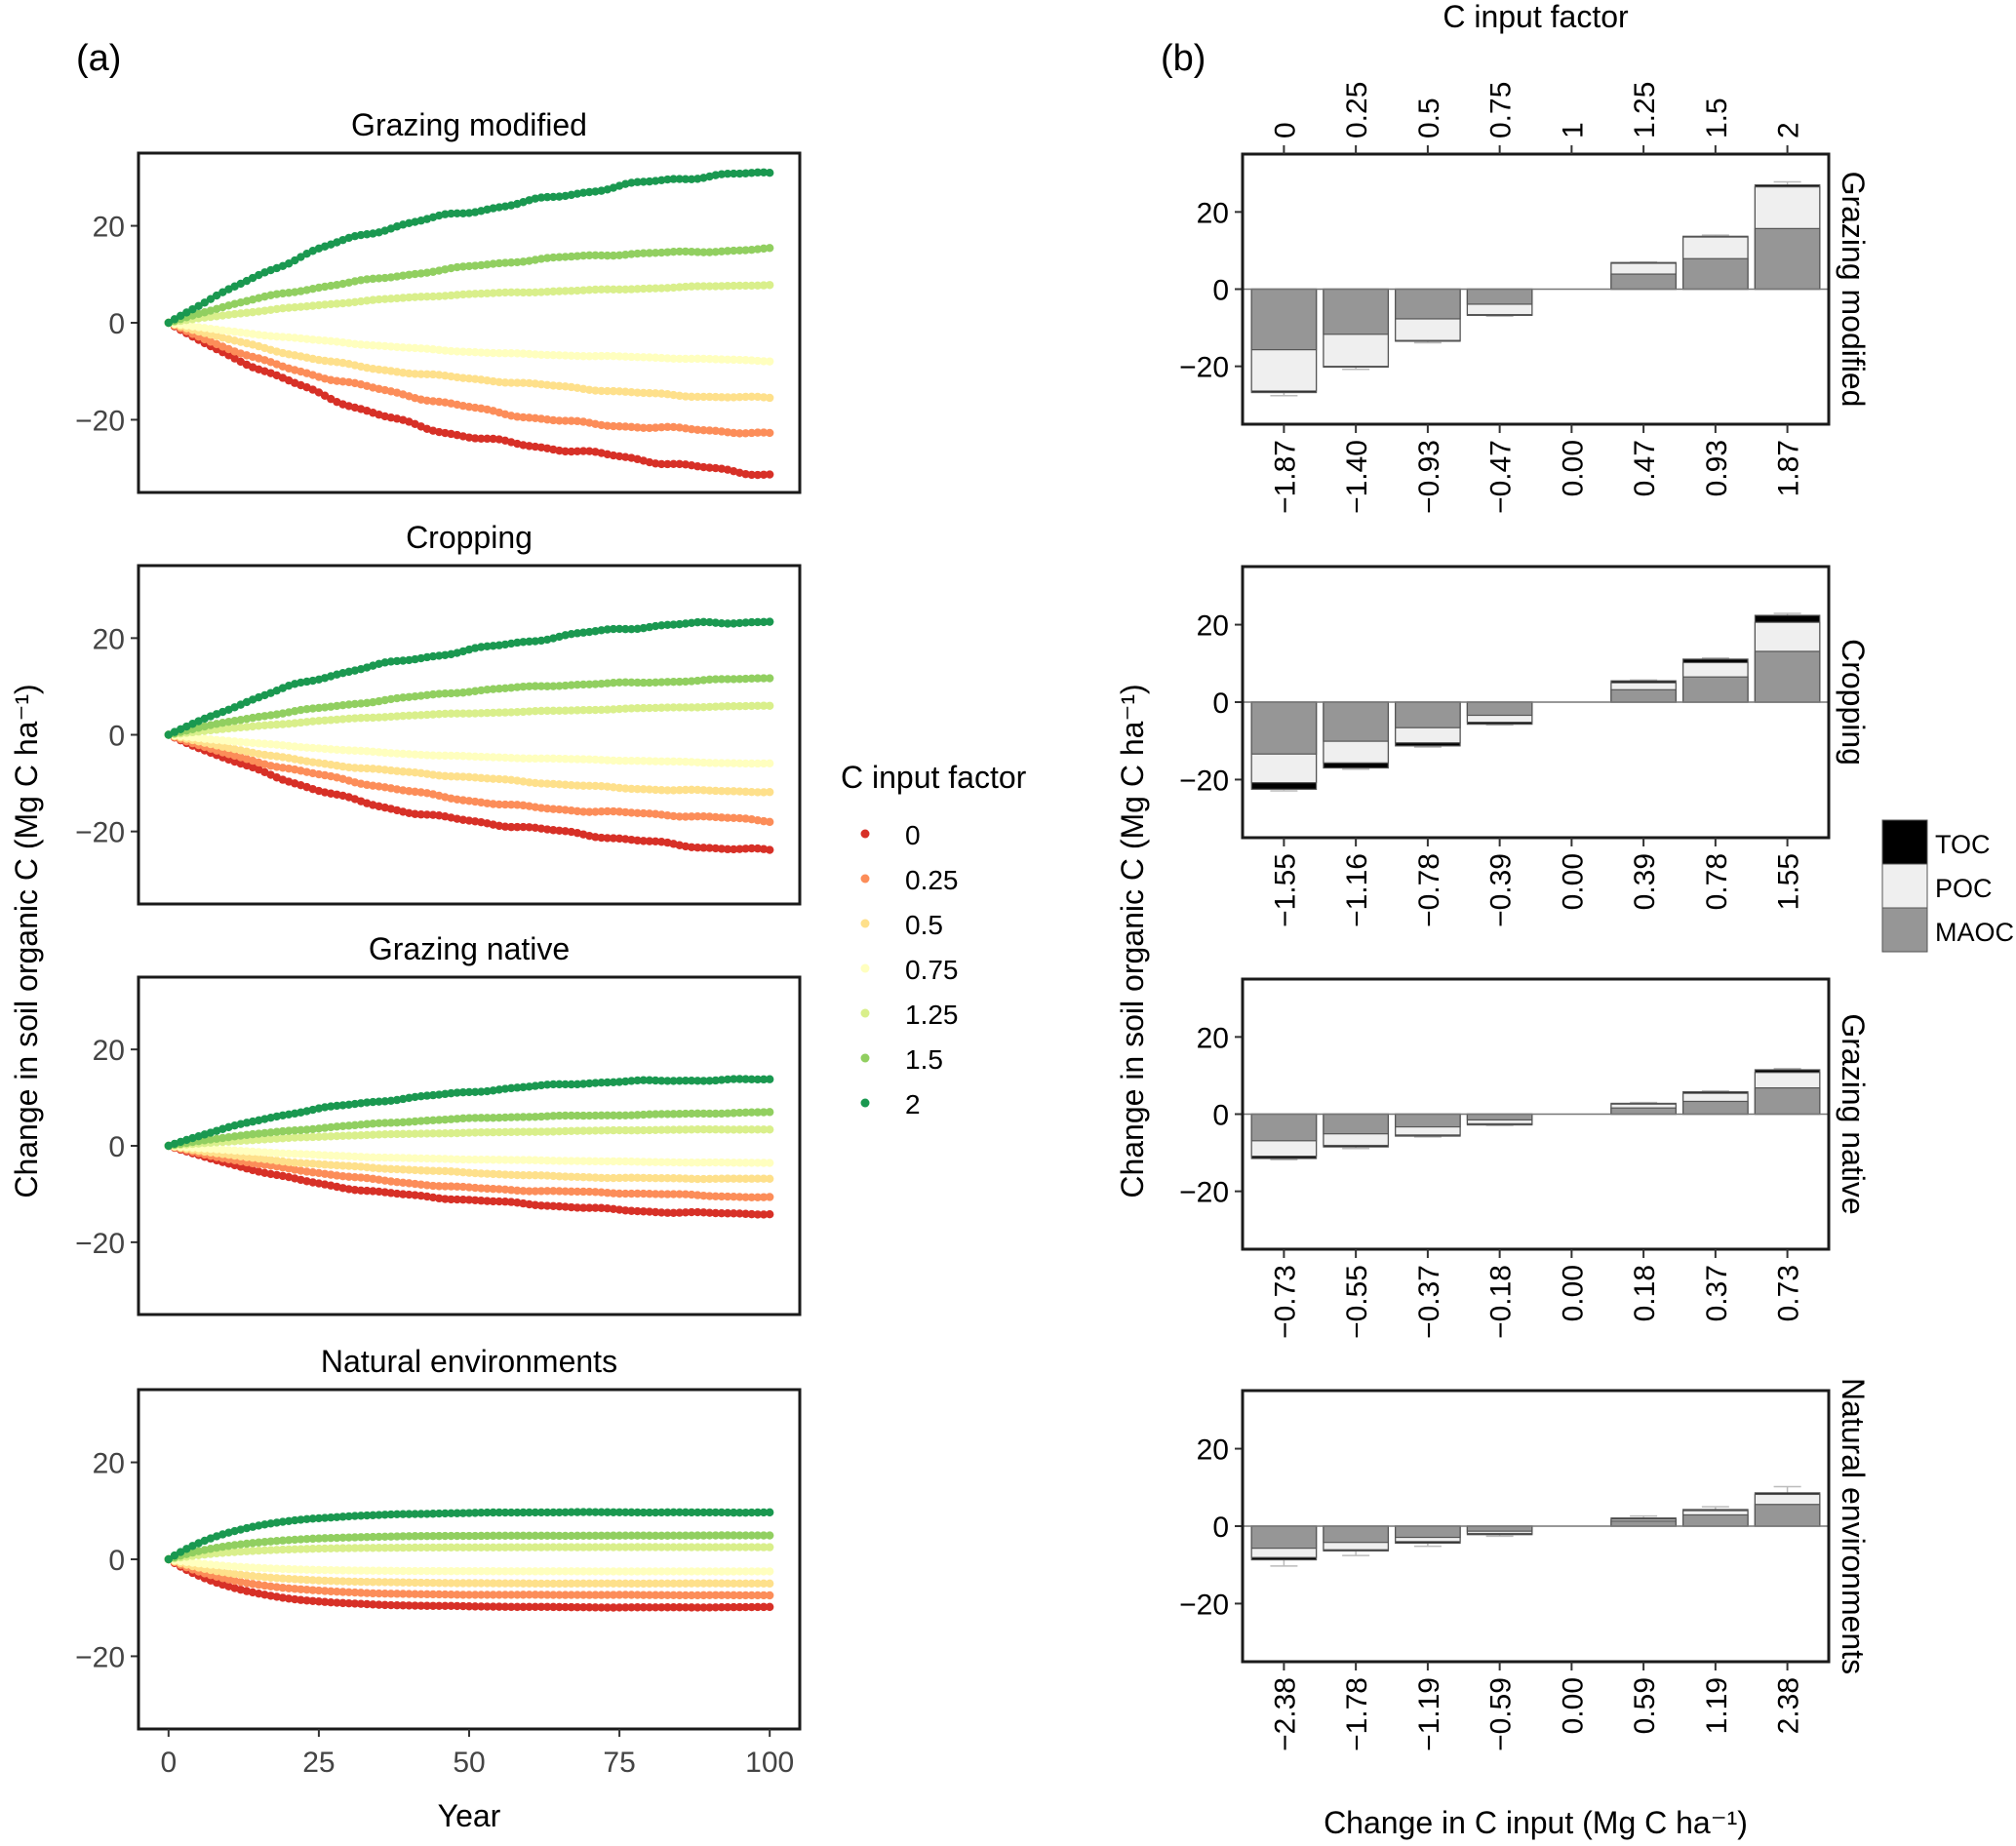 The image size is (2016, 1846). I want to click on x-axis-label: Change in C input (Mg C ha⁻¹), so click(1536, 1822).